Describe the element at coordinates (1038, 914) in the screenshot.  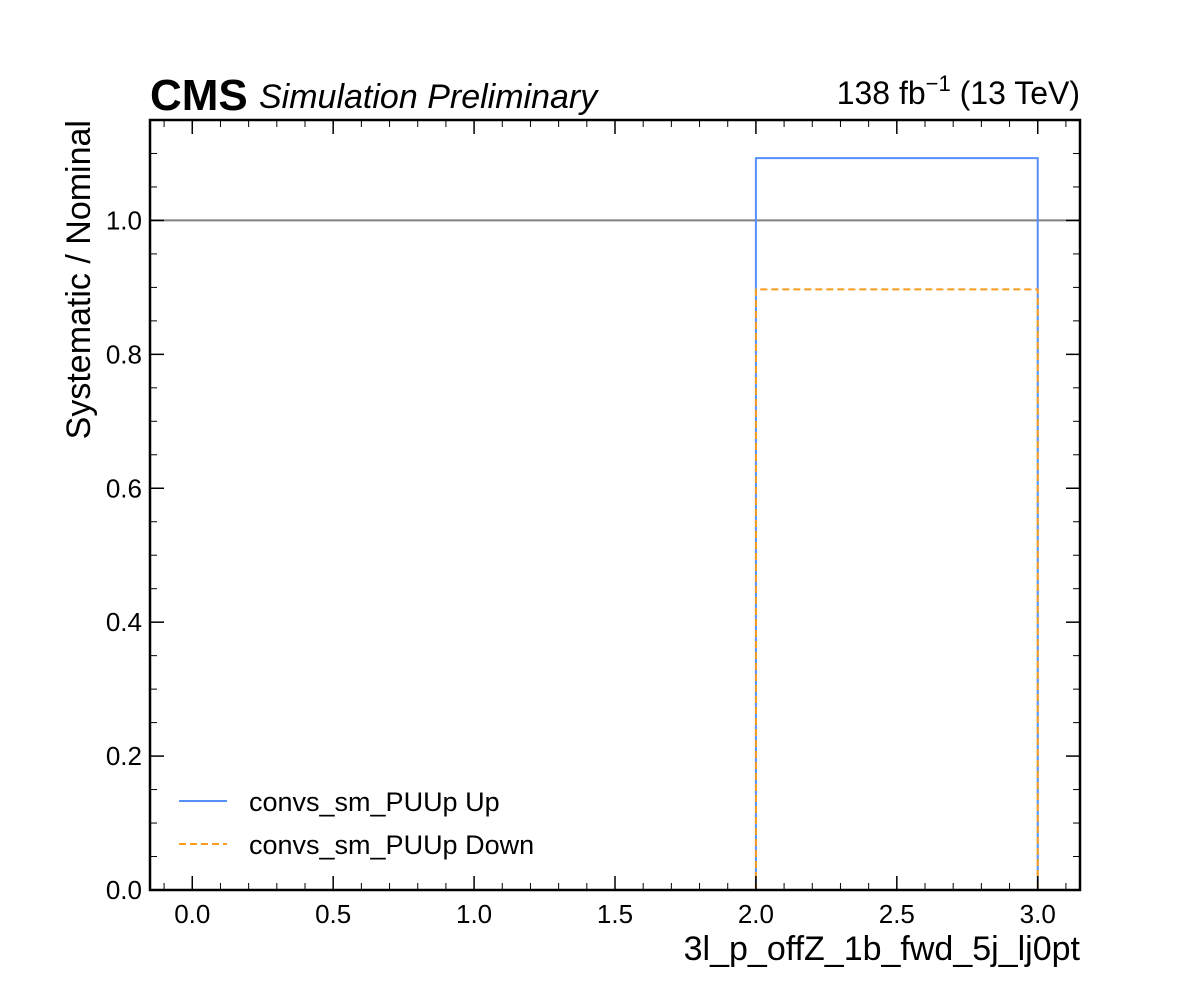
I see `x-tick-label: 3.0` at that location.